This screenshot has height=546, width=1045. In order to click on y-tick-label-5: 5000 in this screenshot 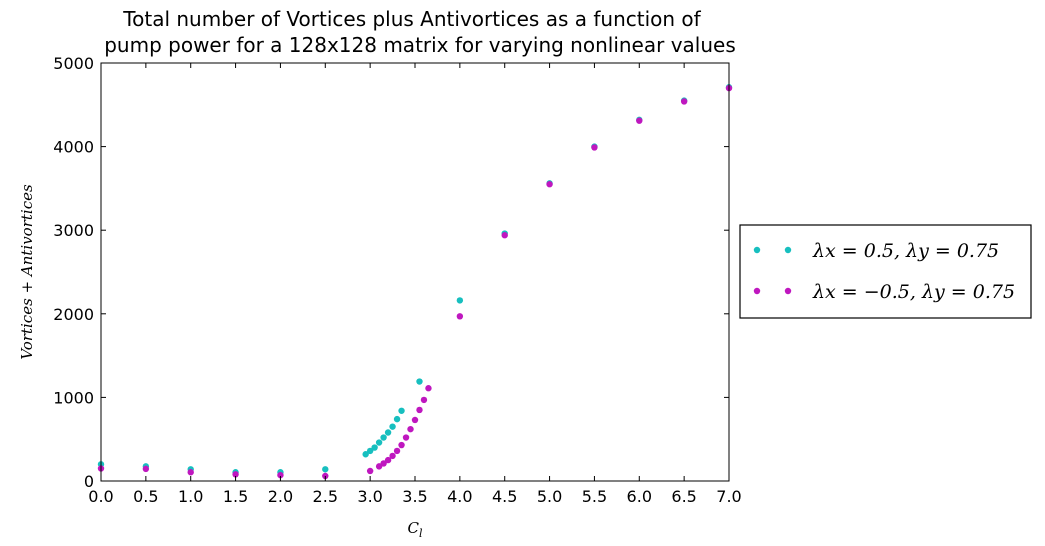, I will do `click(73, 63)`.